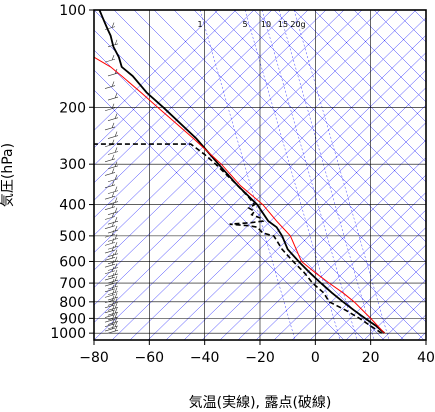 The image size is (435, 412). Describe the element at coordinates (260, 358) in the screenshot. I see `x-tick-label: −20` at that location.